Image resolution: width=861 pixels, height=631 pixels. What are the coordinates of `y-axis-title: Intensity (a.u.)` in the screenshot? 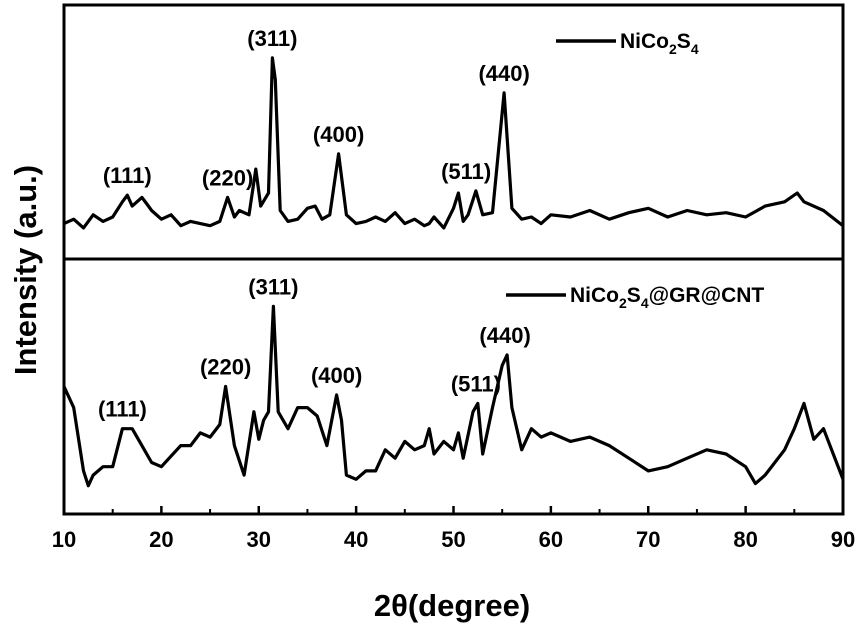 It's located at (25, 270).